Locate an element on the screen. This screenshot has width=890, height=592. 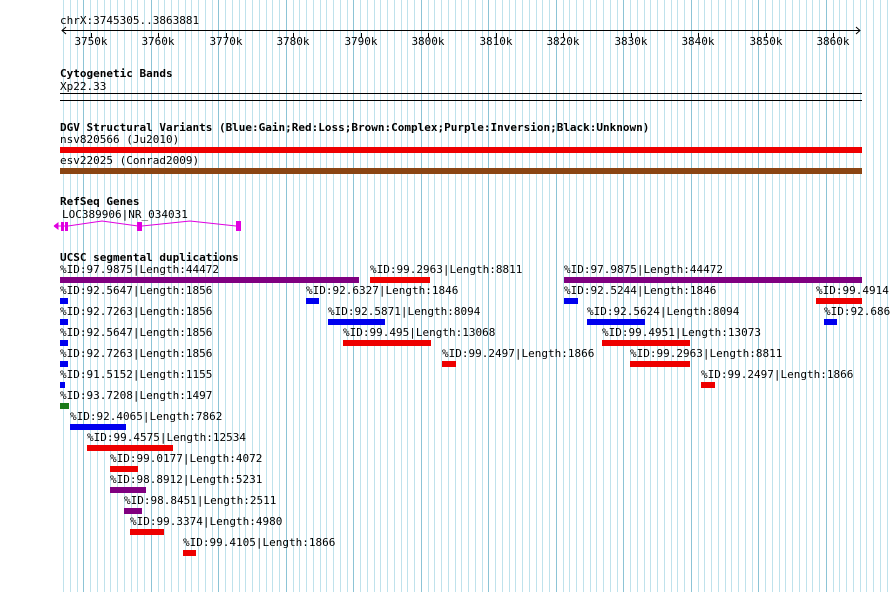
ruler-tick-label: 3830k is located at coordinates (631, 41).